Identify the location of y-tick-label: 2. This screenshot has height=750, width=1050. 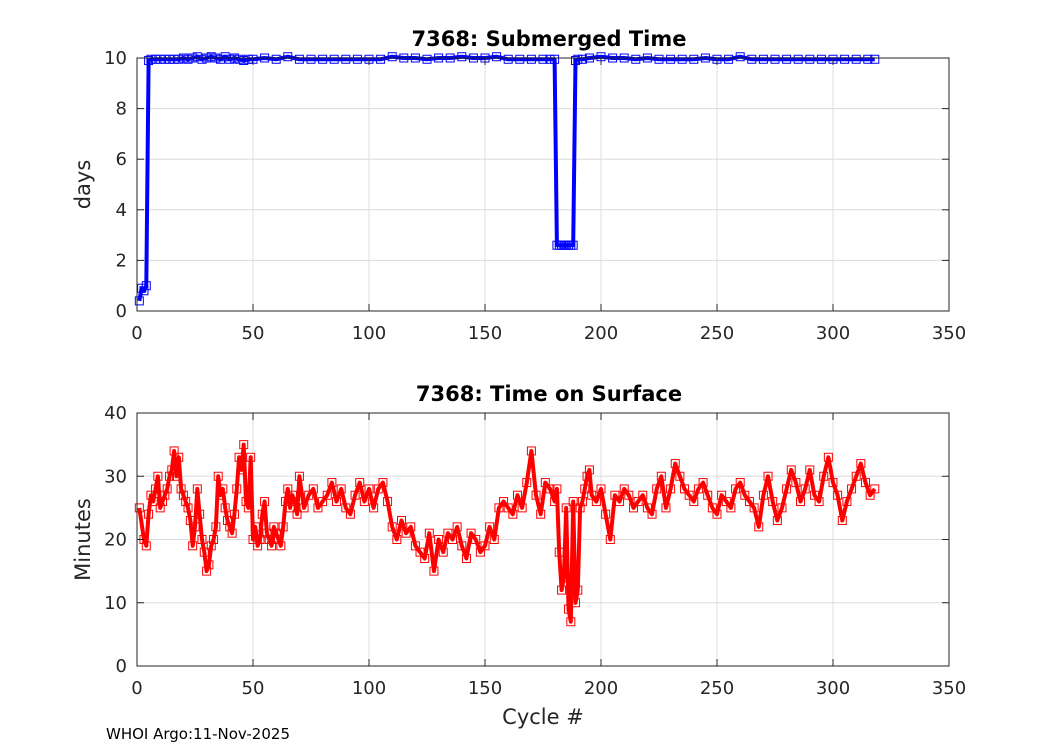
(121, 260).